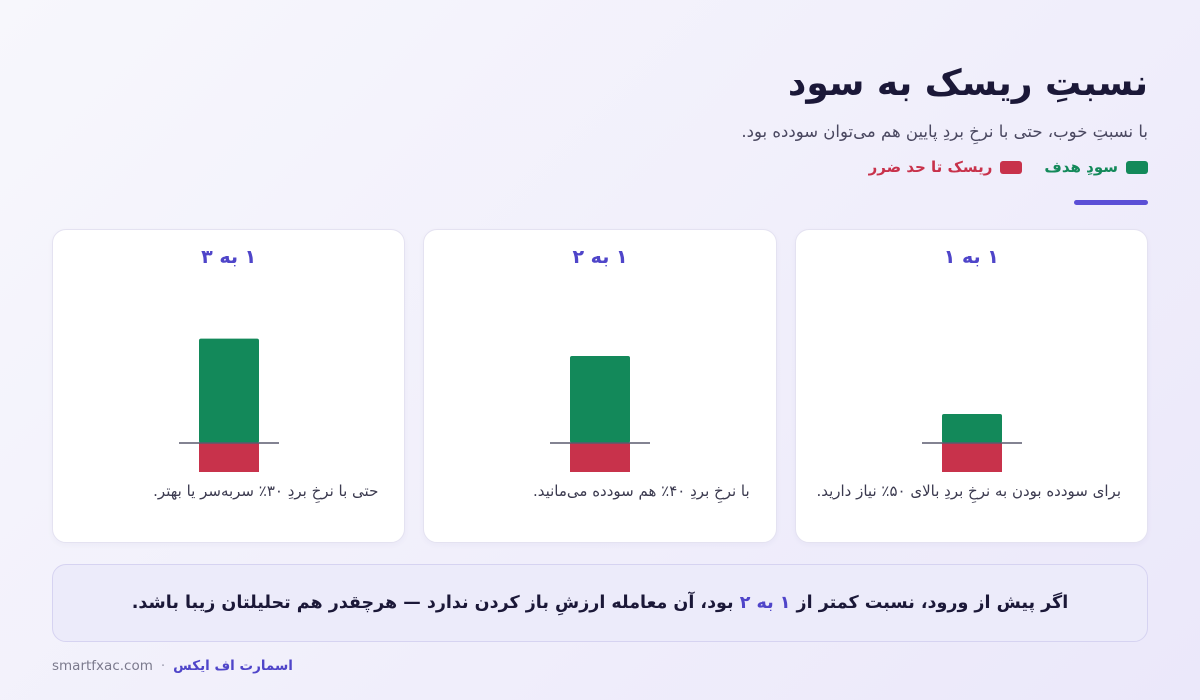 The width and height of the screenshot is (1200, 700). Describe the element at coordinates (600, 257) in the screenshot. I see `ratio-card-title: ۱ به ۲` at that location.